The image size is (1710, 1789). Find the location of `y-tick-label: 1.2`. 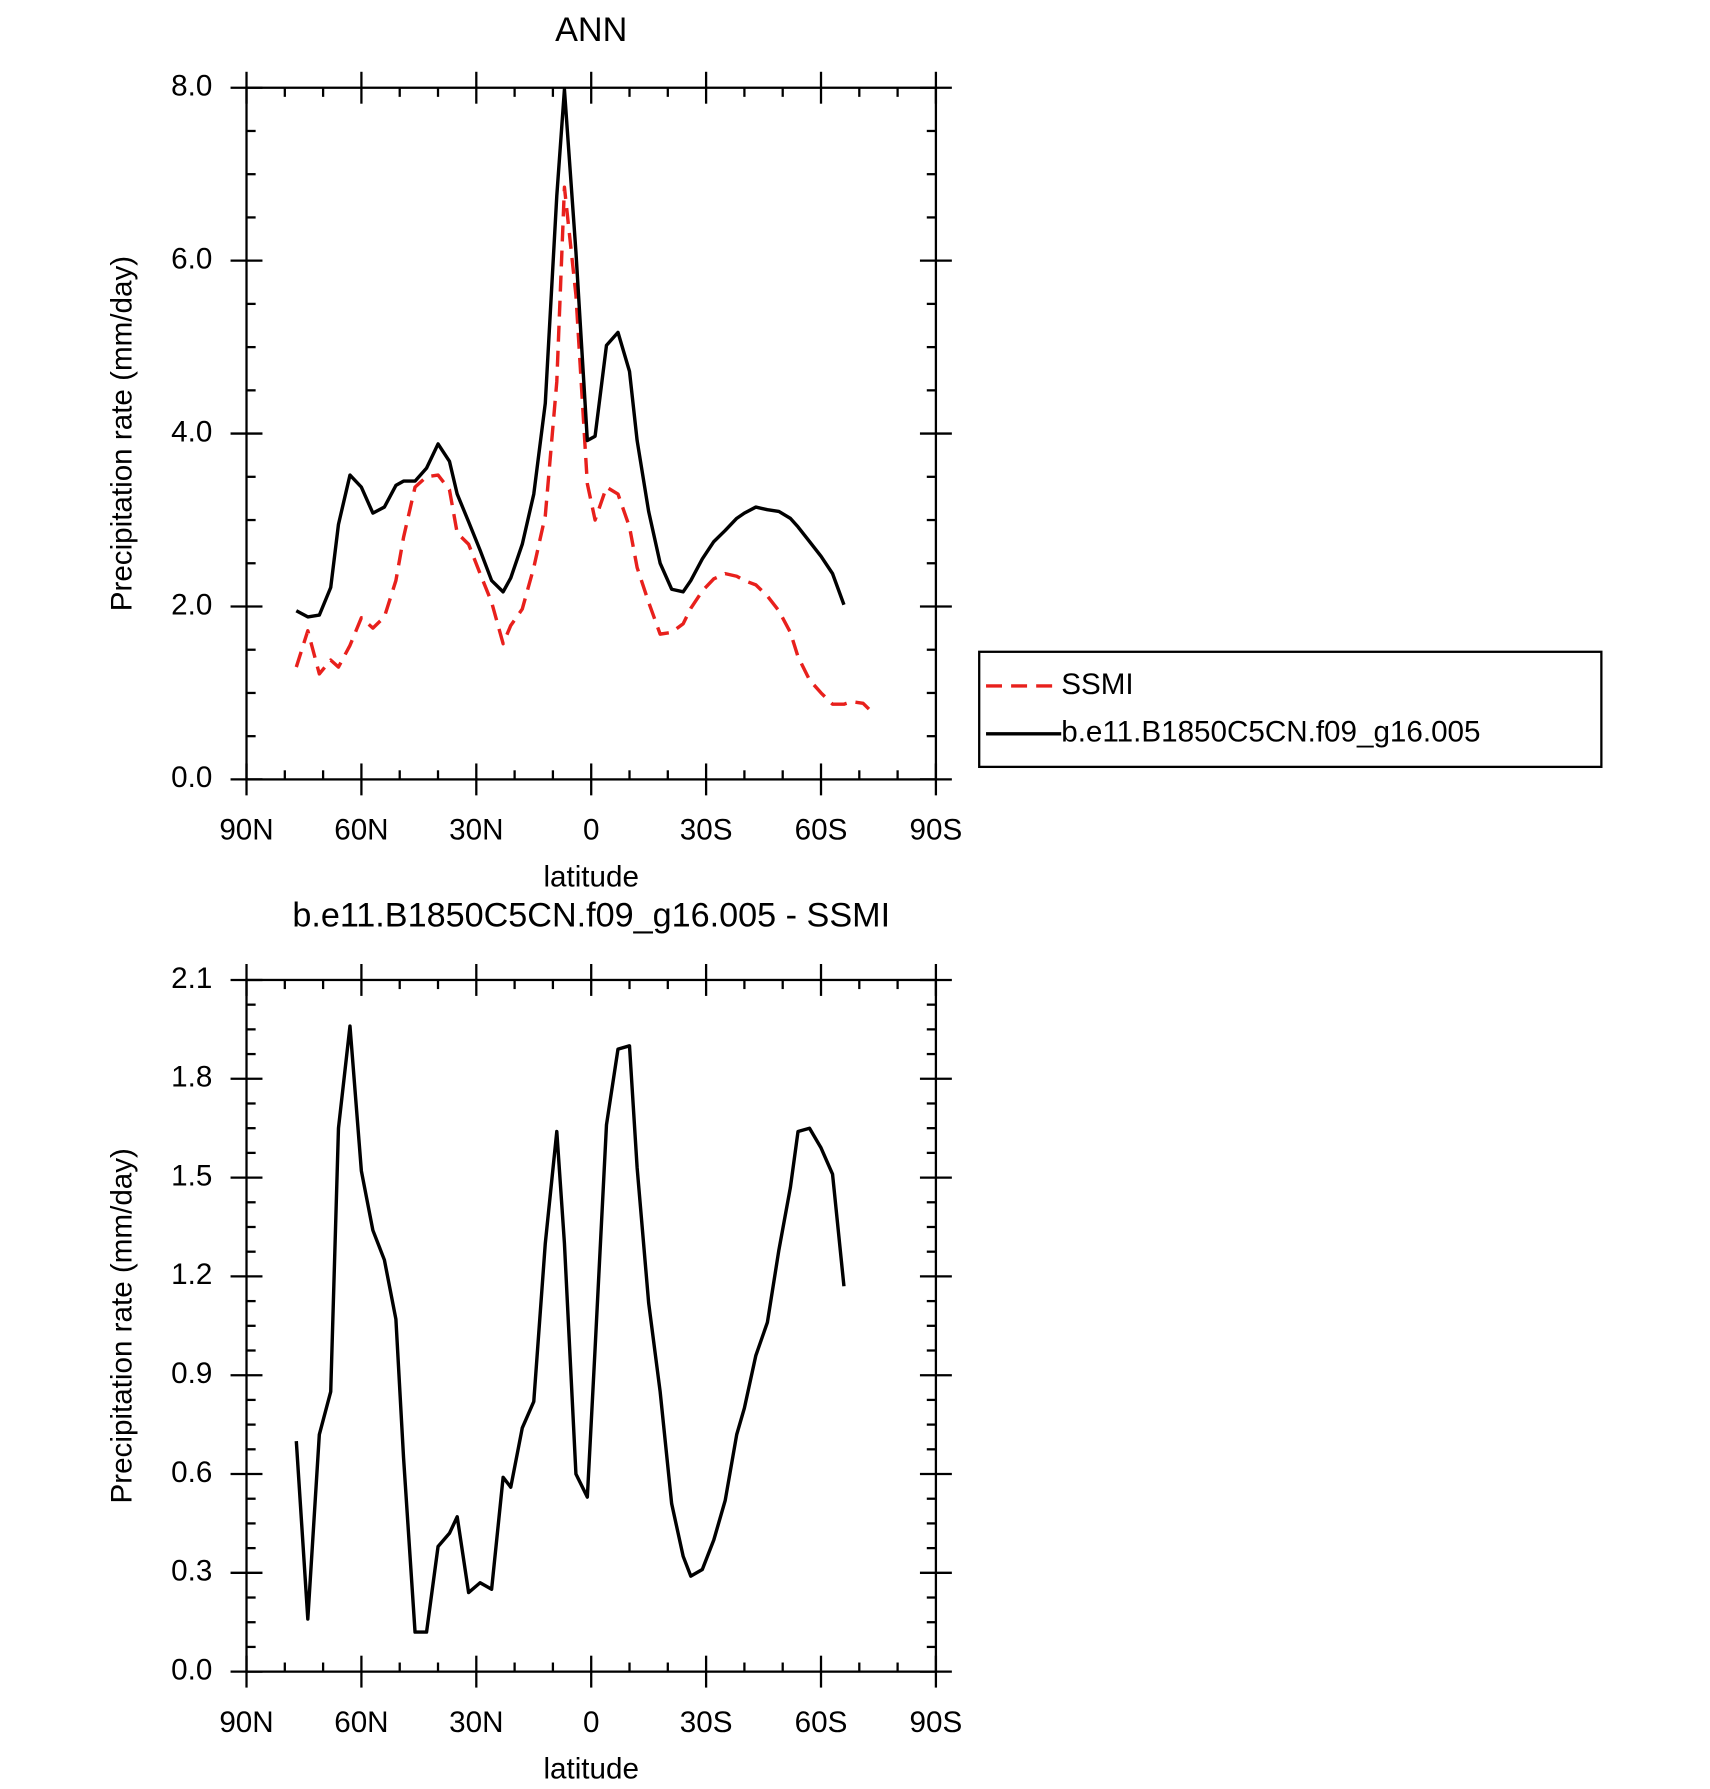

y-tick-label: 1.2 is located at coordinates (191, 1274).